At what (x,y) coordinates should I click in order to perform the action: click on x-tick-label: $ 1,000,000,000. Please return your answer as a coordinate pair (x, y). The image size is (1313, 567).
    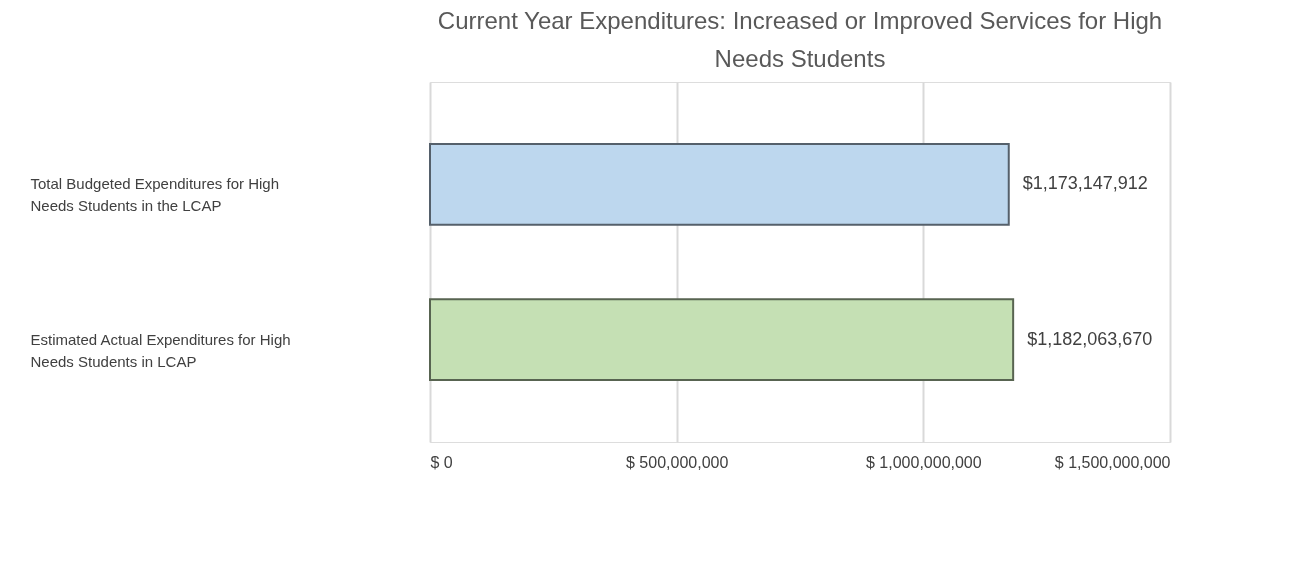
    Looking at the image, I should click on (924, 462).